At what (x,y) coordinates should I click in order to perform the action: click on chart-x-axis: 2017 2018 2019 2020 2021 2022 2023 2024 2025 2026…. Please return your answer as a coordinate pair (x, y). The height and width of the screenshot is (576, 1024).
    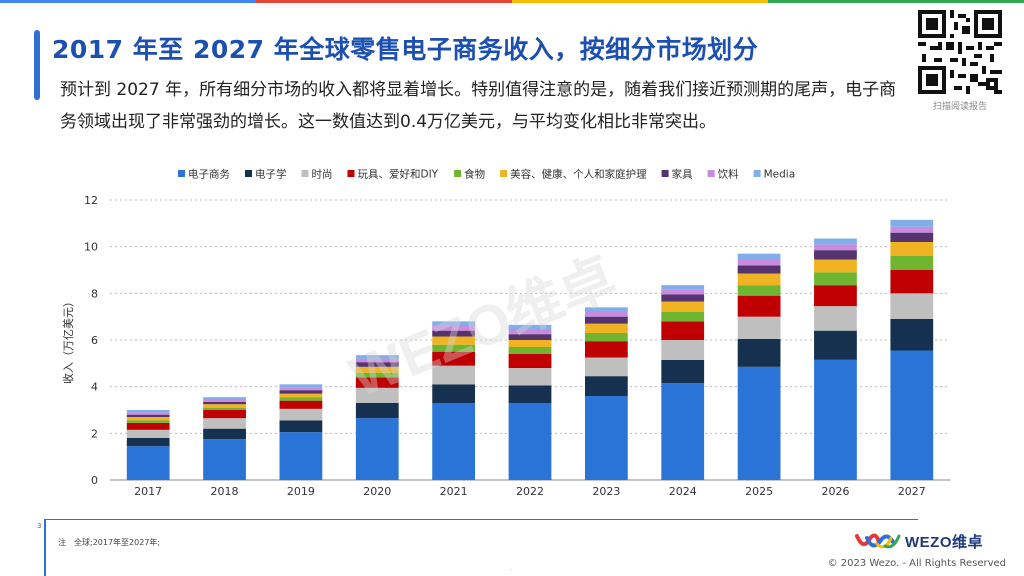
    Looking at the image, I should click on (530, 491).